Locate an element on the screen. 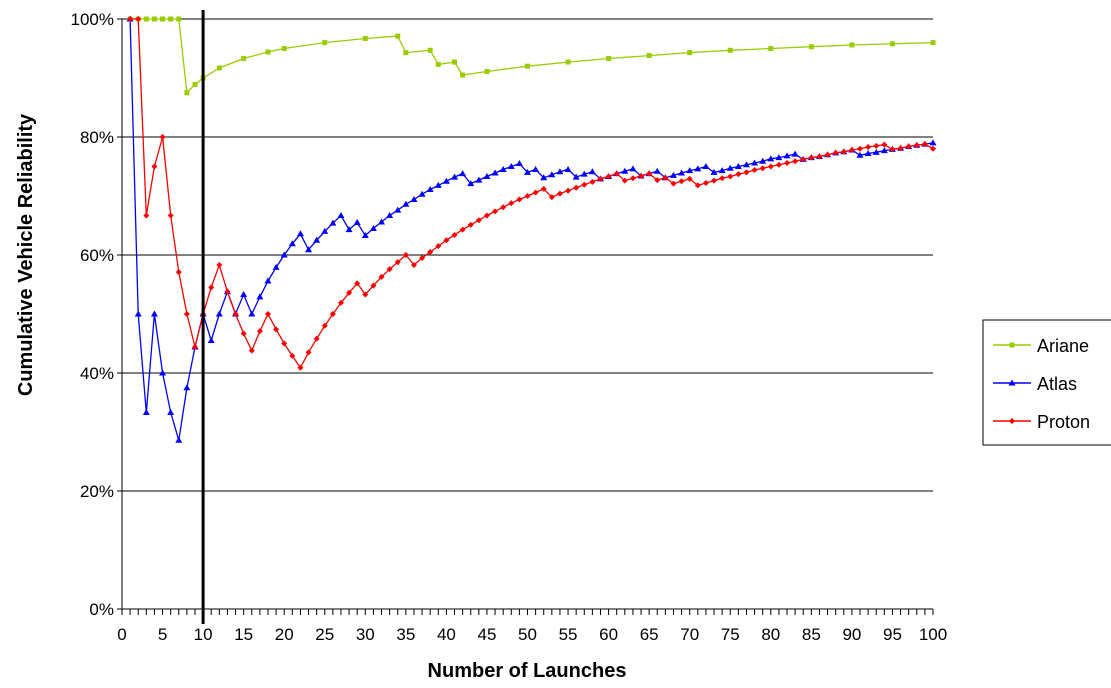 The height and width of the screenshot is (688, 1111). x-tick-label: 100 is located at coordinates (933, 634).